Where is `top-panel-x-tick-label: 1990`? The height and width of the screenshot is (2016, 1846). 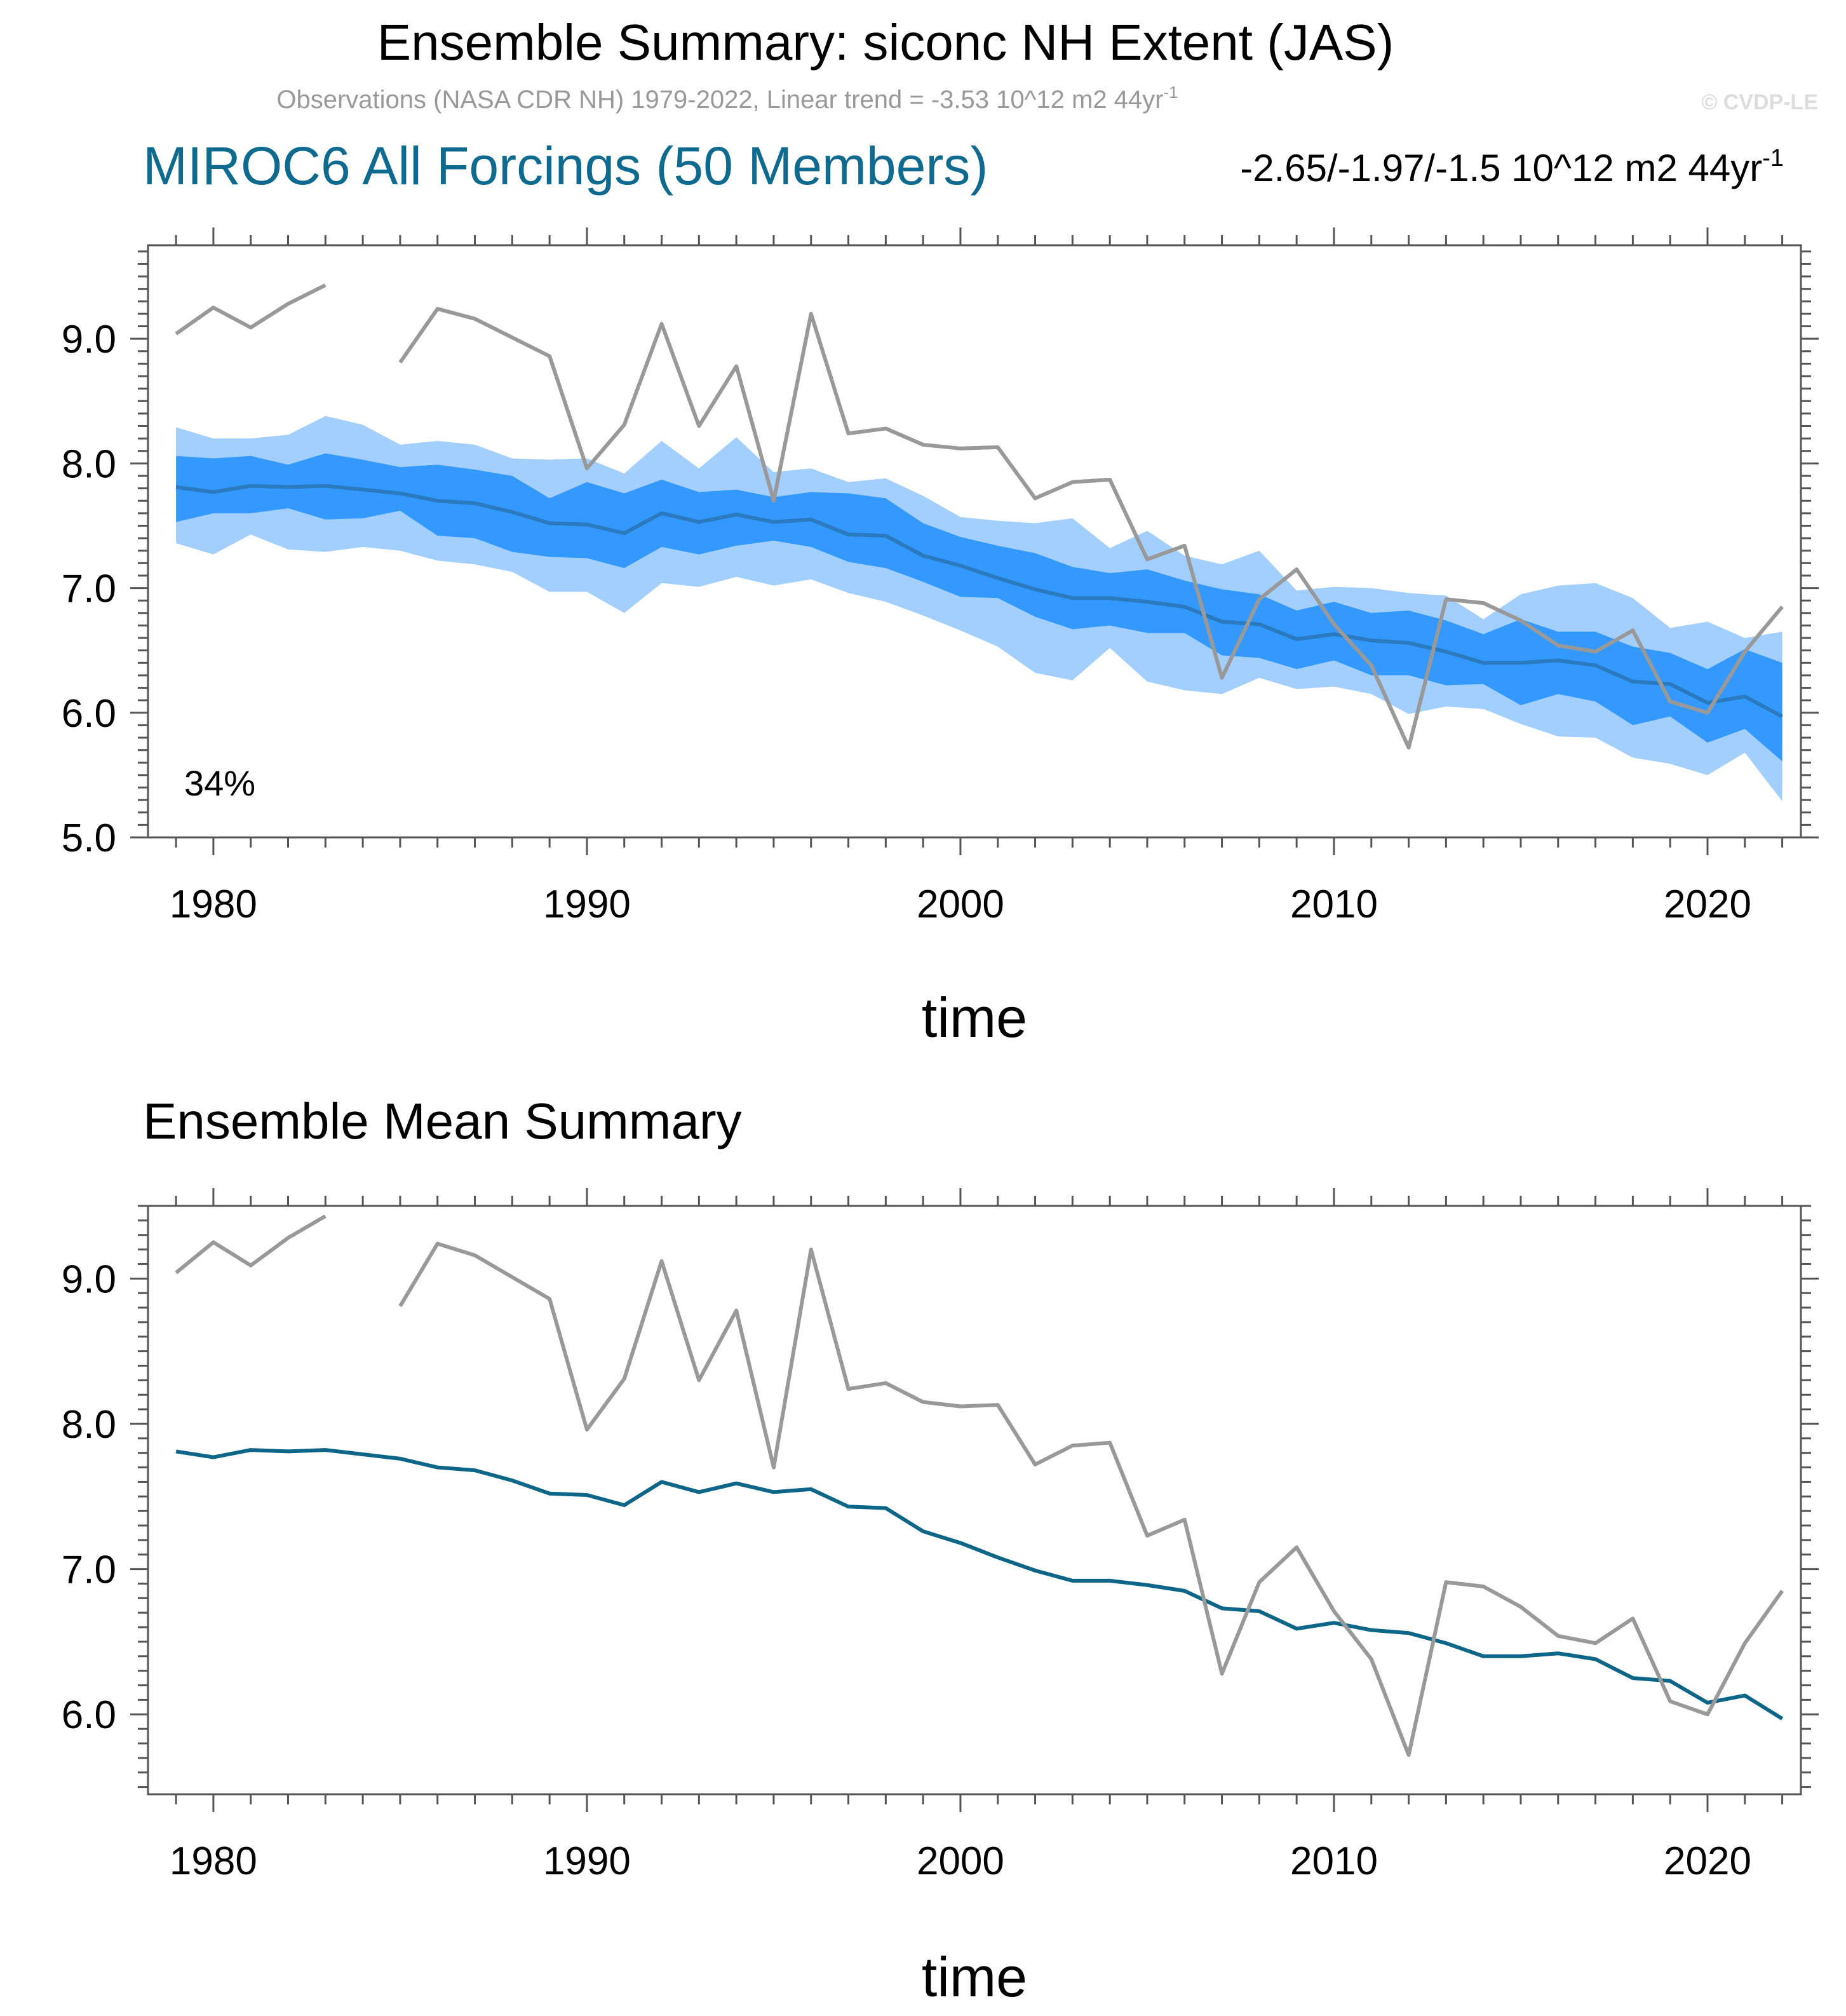
top-panel-x-tick-label: 1990 is located at coordinates (587, 904).